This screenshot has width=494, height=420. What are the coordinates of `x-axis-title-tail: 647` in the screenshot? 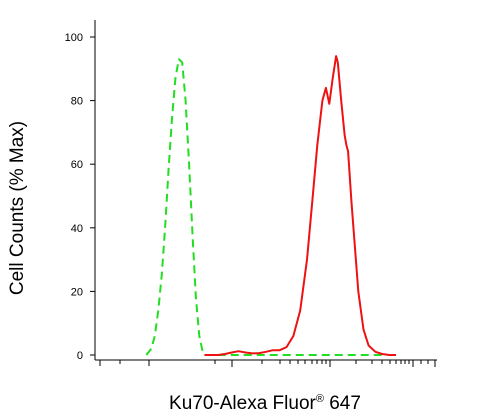 It's located at (342, 403).